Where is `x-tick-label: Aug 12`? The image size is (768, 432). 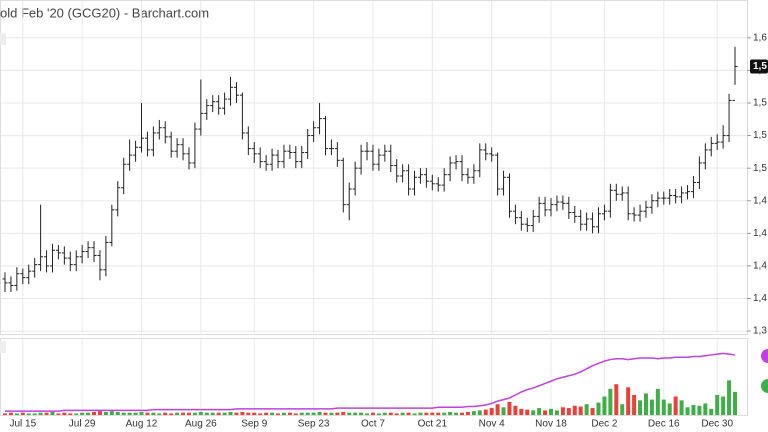 x-tick-label: Aug 12 is located at coordinates (142, 424).